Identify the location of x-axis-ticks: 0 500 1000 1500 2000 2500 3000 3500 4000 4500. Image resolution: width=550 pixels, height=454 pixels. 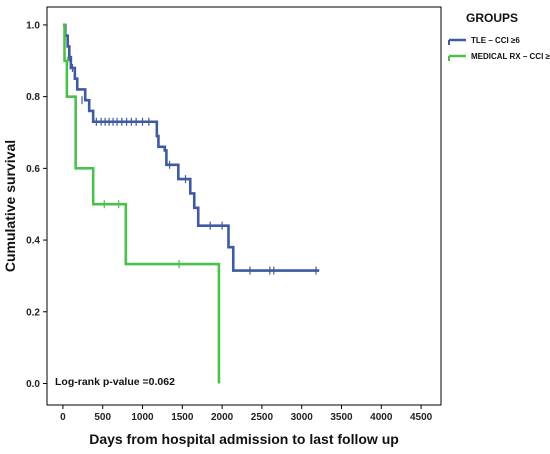
(246, 414).